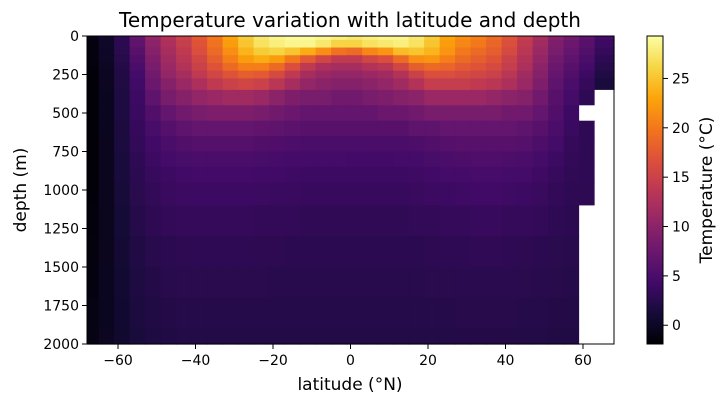 The width and height of the screenshot is (727, 403). I want to click on y-tick-label: 1000, so click(61, 191).